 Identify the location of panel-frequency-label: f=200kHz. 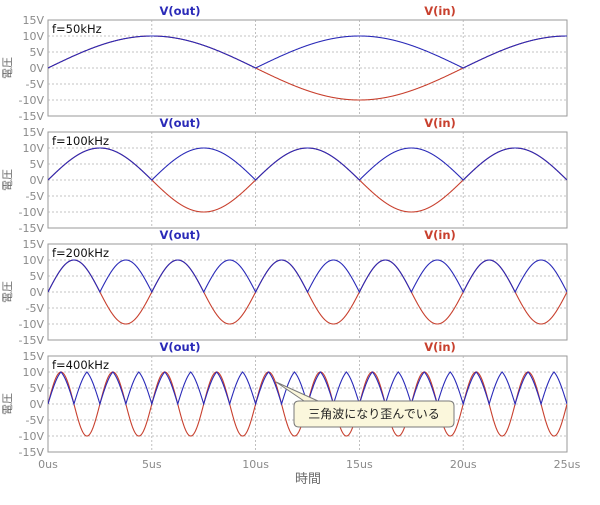
(80, 253).